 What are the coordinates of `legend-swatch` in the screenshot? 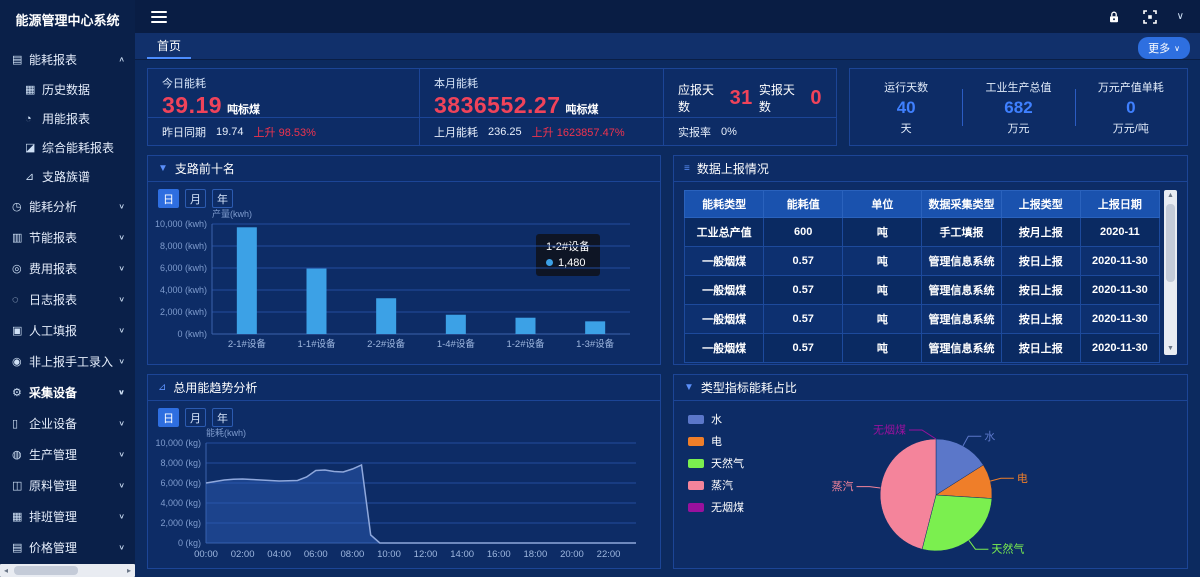 It's located at (696, 463).